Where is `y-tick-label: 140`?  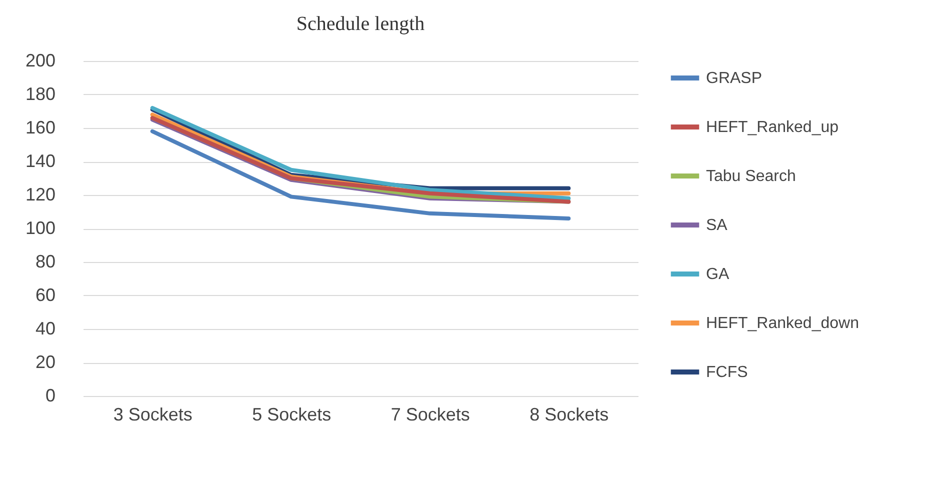
y-tick-label: 140 is located at coordinates (40, 161).